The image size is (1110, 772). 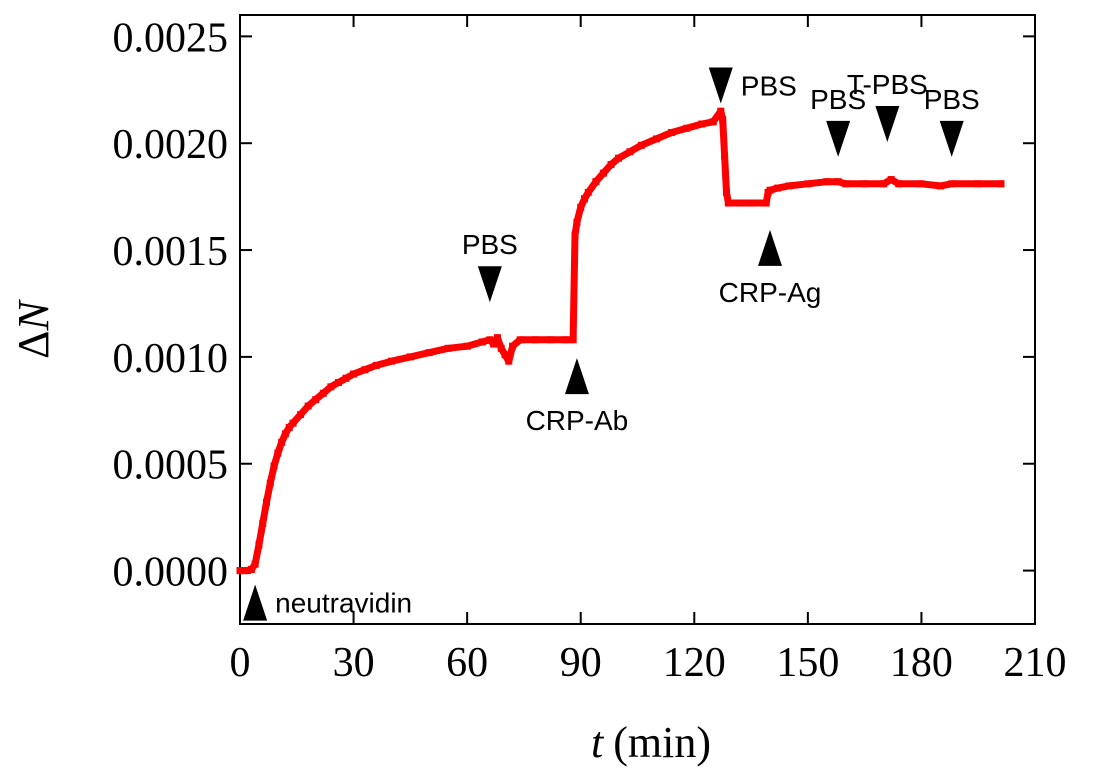 I want to click on annotation-label: neutravidin, so click(x=343, y=603).